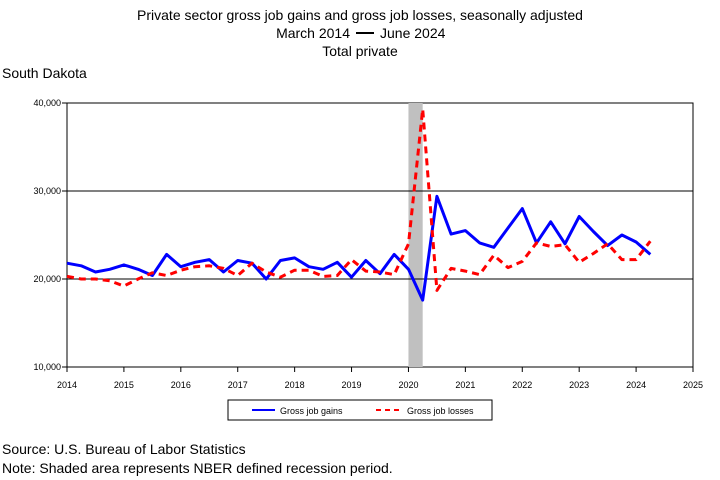 Image resolution: width=720 pixels, height=480 pixels. I want to click on x-tick-label: 2015, so click(124, 385).